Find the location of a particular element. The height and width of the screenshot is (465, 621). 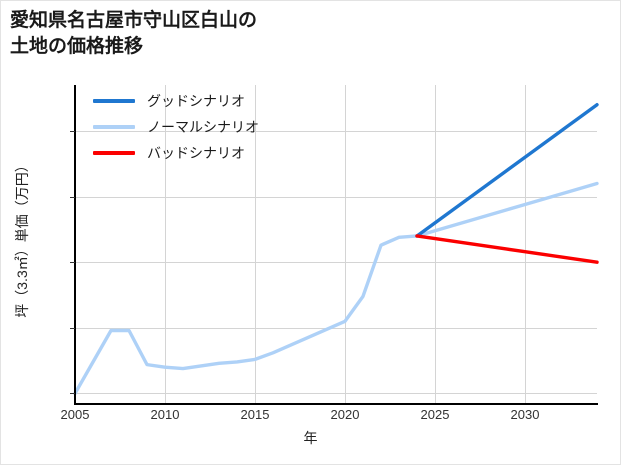

chart-legend: グッドシナリオ ノーマルシナリオ バッドシナリオ is located at coordinates (176, 127).